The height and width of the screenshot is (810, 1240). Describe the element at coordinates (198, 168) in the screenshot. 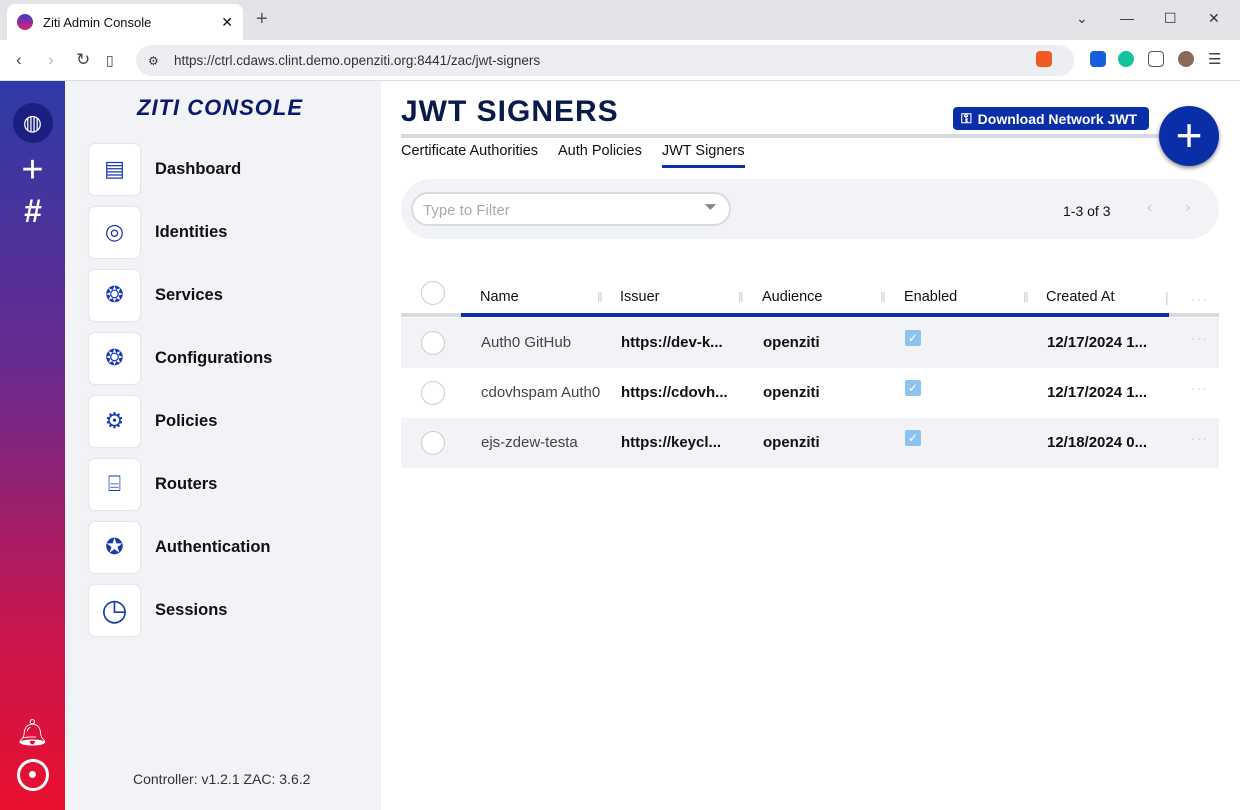

I see `sidebar-item-label: Dashboard` at that location.